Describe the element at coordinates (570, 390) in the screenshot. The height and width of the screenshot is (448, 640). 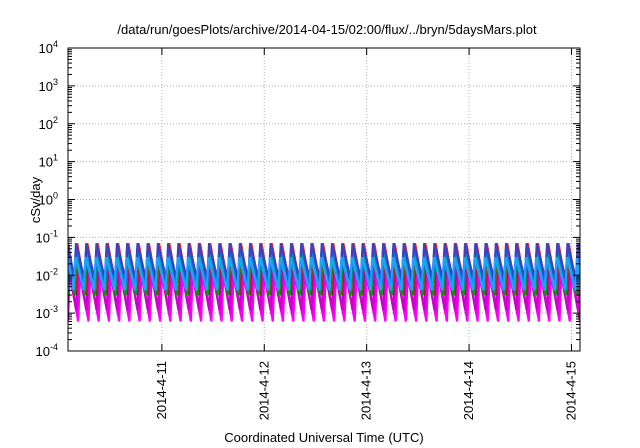
I see `x-tick-label: 2014-4-15` at that location.